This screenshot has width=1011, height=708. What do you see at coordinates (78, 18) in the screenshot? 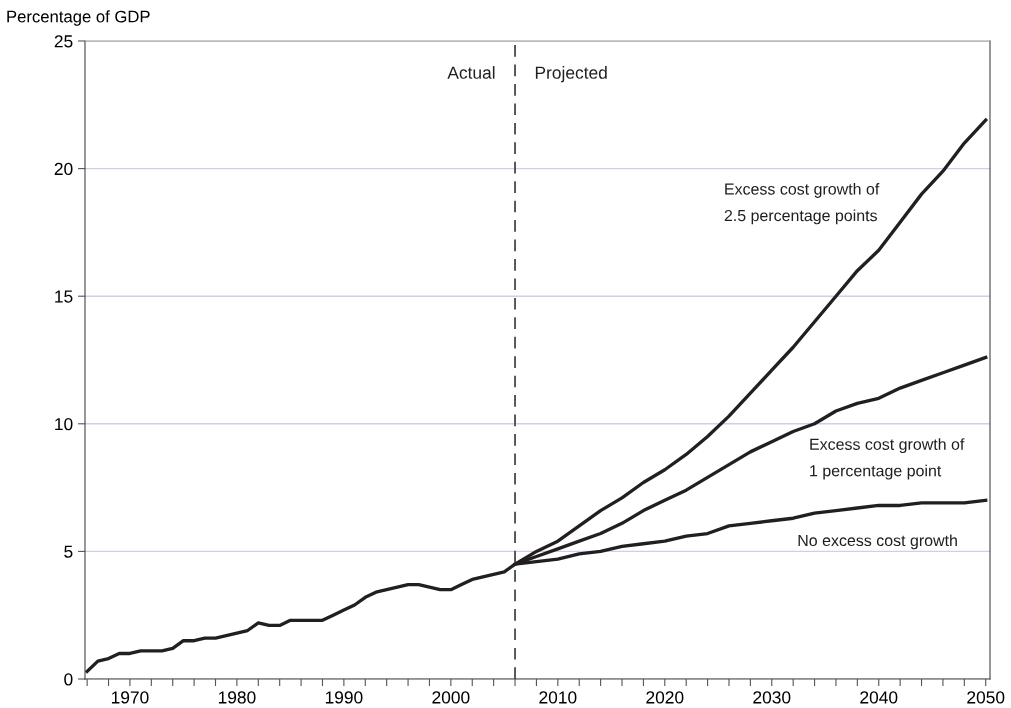
I see `y-axis-title: Percentage of GDP` at bounding box center [78, 18].